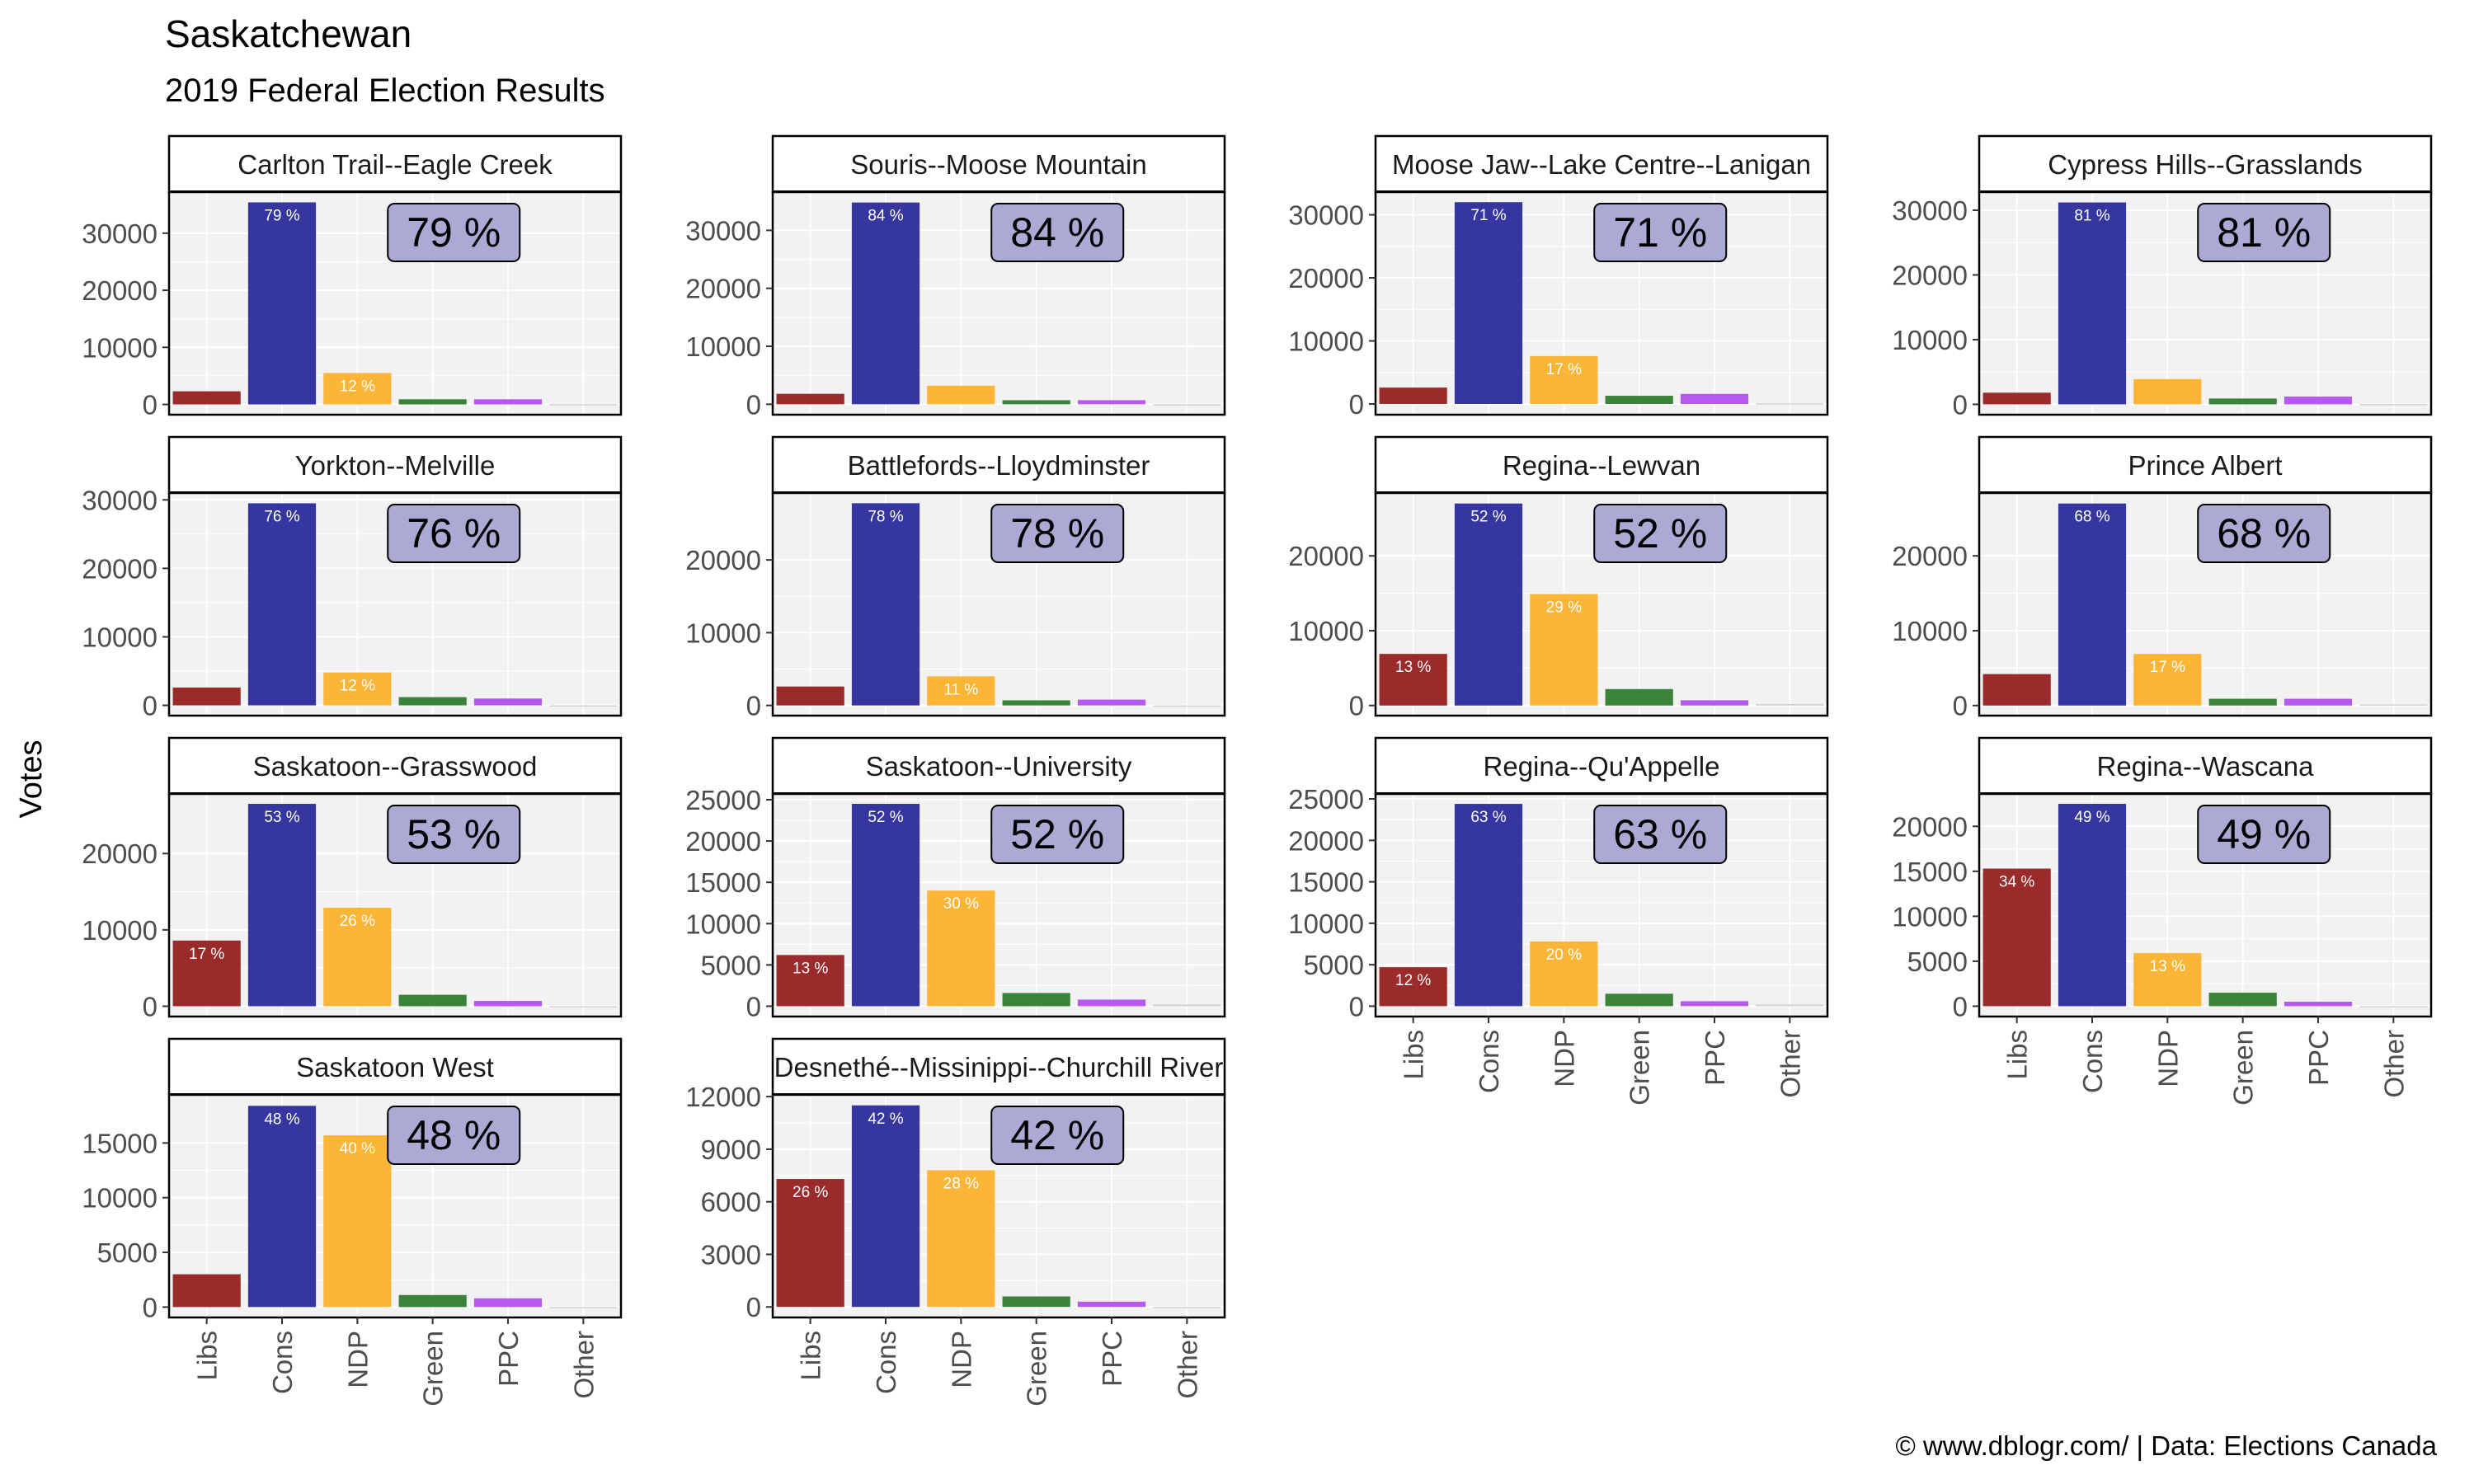 This screenshot has height=1484, width=2474. Describe the element at coordinates (1660, 834) in the screenshot. I see `winner-pct: 63 %` at that location.